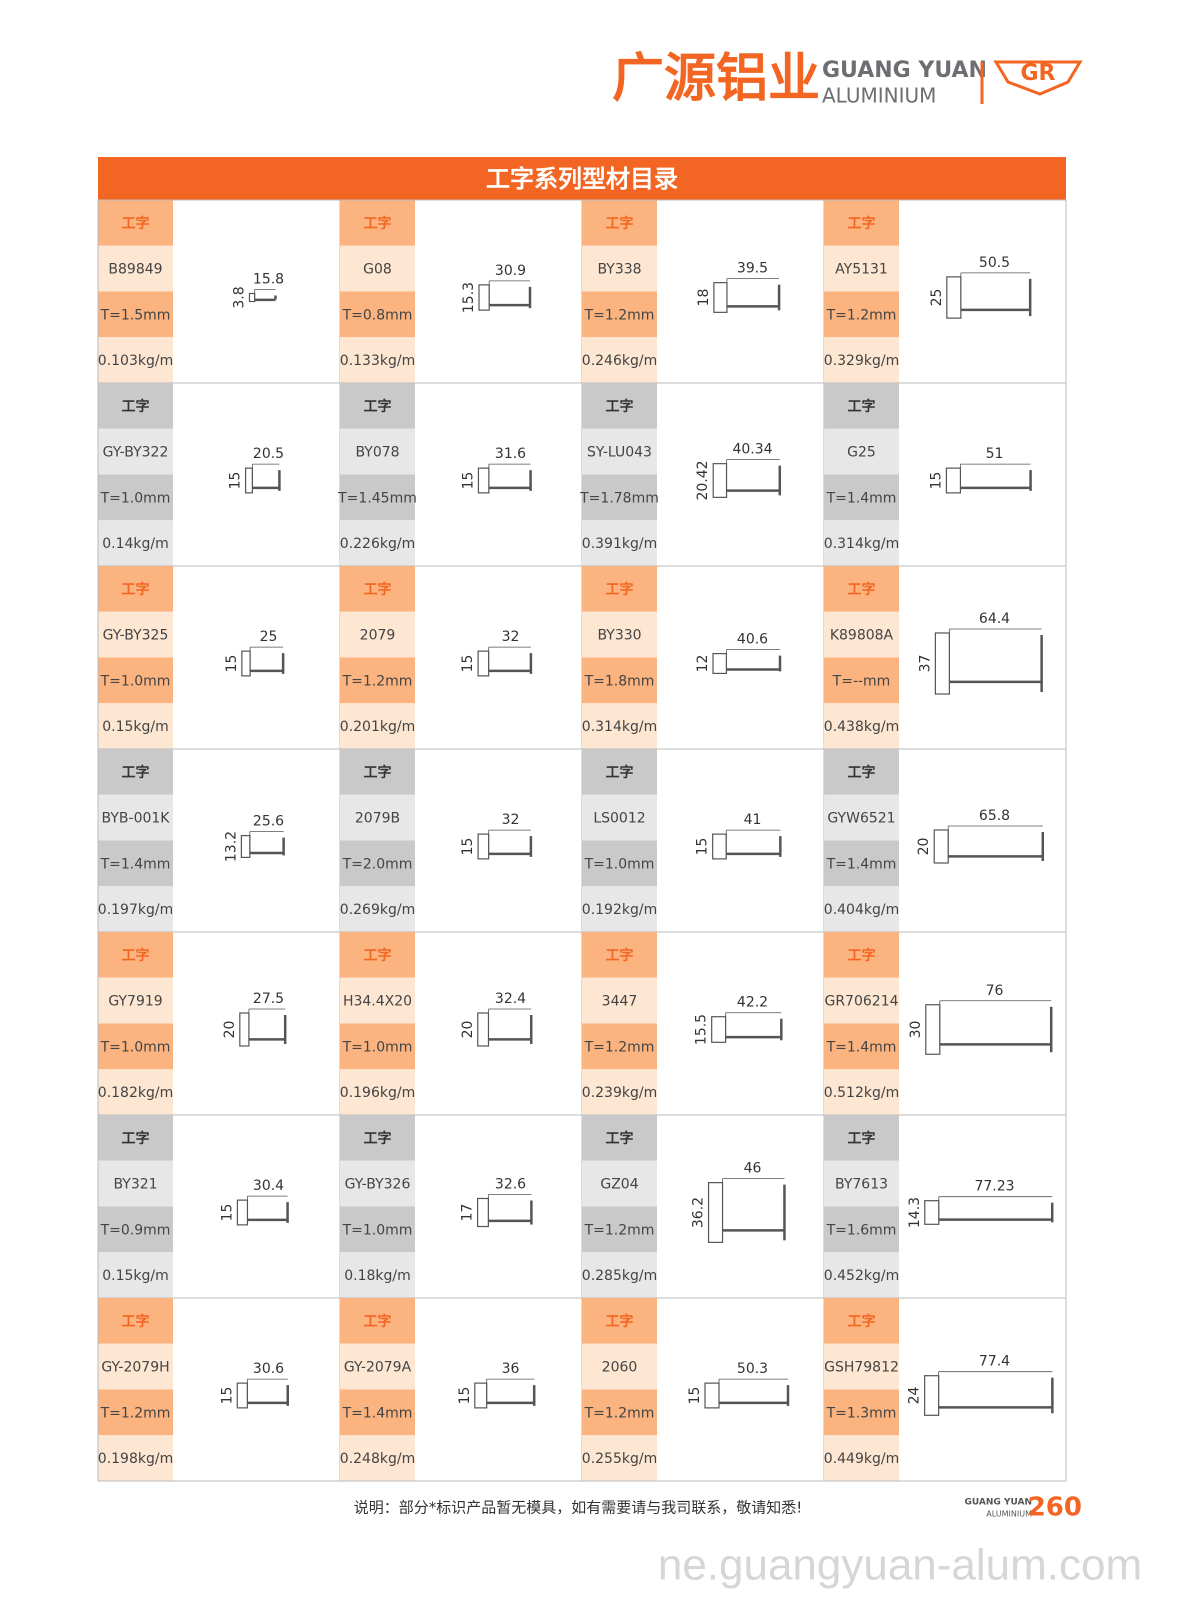  Describe the element at coordinates (231, 846) in the screenshot. I see `dim-height: 13.2` at that location.